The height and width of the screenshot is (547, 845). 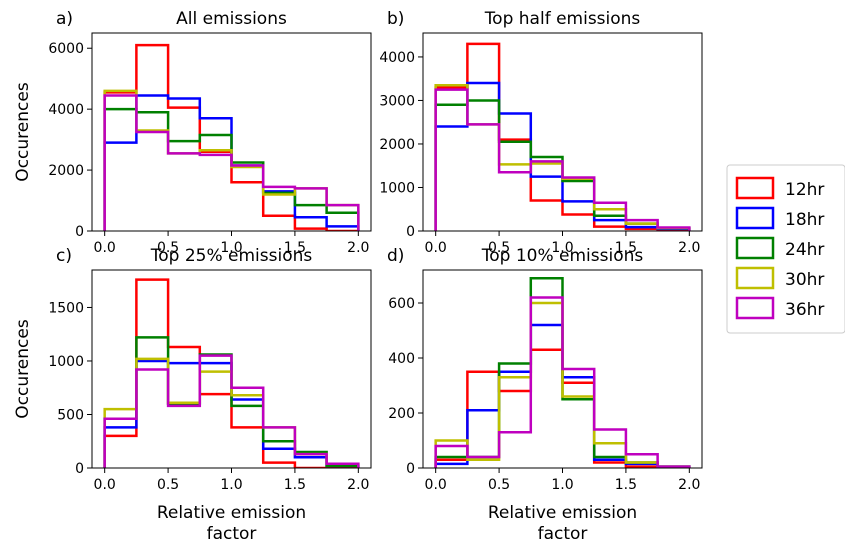 What do you see at coordinates (779, 308) in the screenshot?
I see `legend-entry-4: 36hr` at bounding box center [779, 308].